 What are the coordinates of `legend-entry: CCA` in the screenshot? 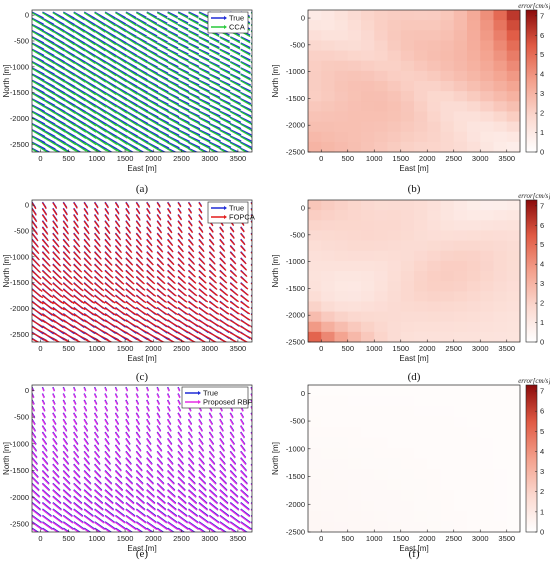 It's located at (237, 27).